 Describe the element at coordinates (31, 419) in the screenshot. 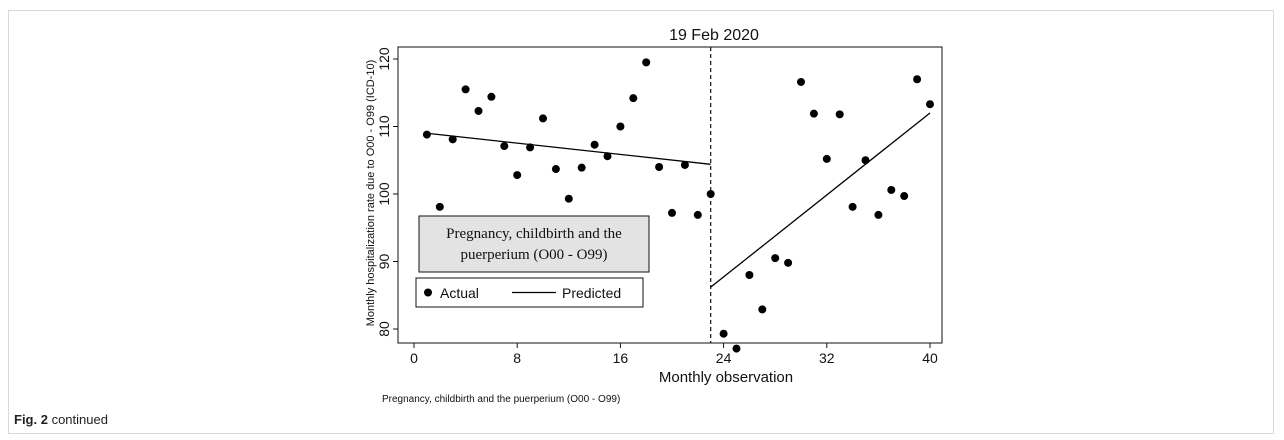

I see `caption-label: Fig. 2` at that location.